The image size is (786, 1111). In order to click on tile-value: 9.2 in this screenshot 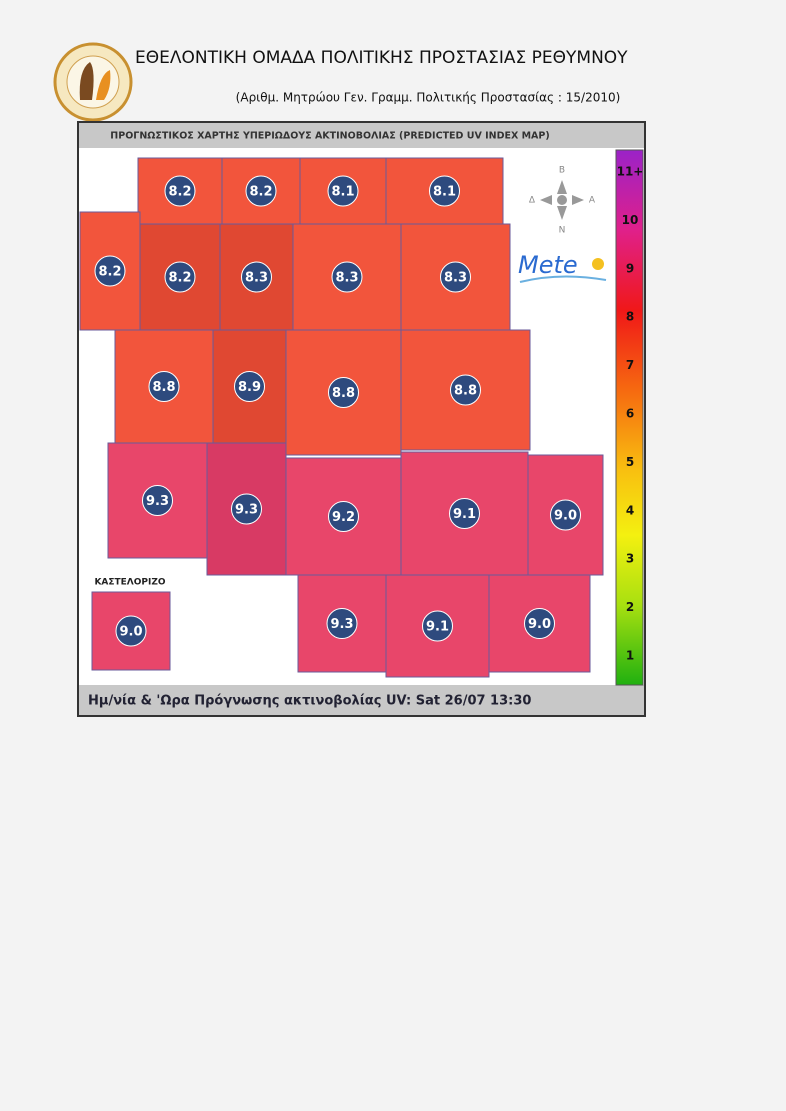, I will do `click(343, 517)`.